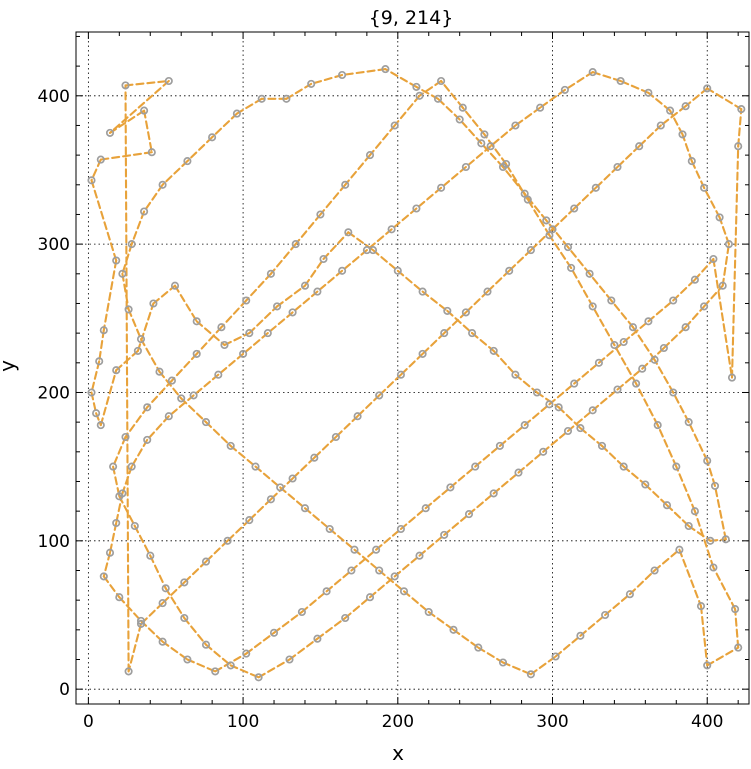 The image size is (751, 769). Describe the element at coordinates (54, 393) in the screenshot. I see `y-tick-label: 200` at that location.